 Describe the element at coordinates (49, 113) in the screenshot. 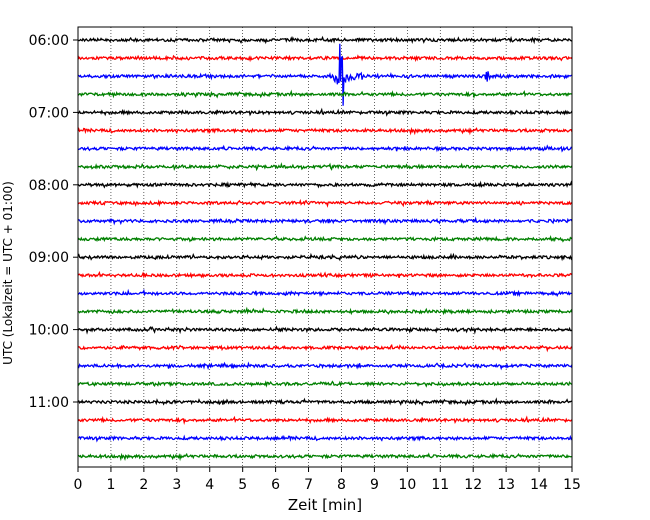

I see `y-tick-label: 07:00` at that location.